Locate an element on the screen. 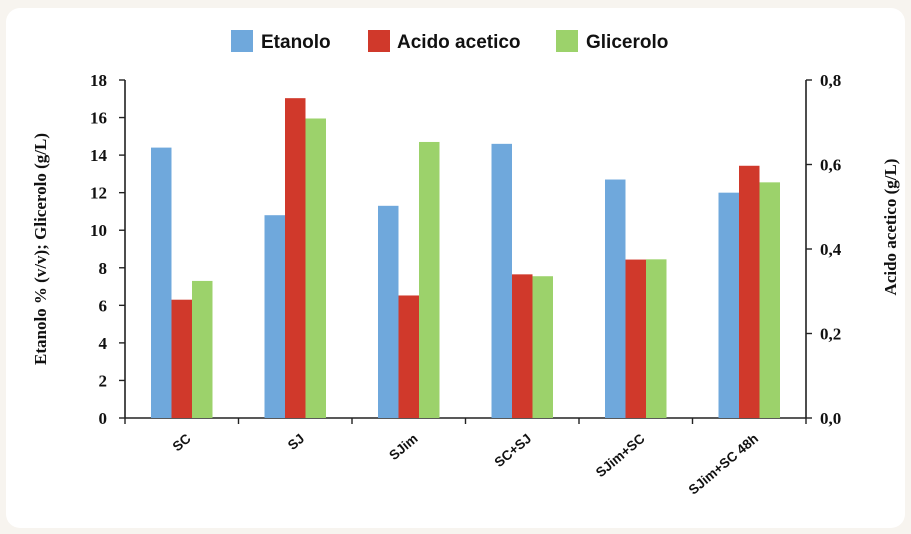 This screenshot has height=534, width=911. right-tick-label: 0,6 is located at coordinates (830, 165).